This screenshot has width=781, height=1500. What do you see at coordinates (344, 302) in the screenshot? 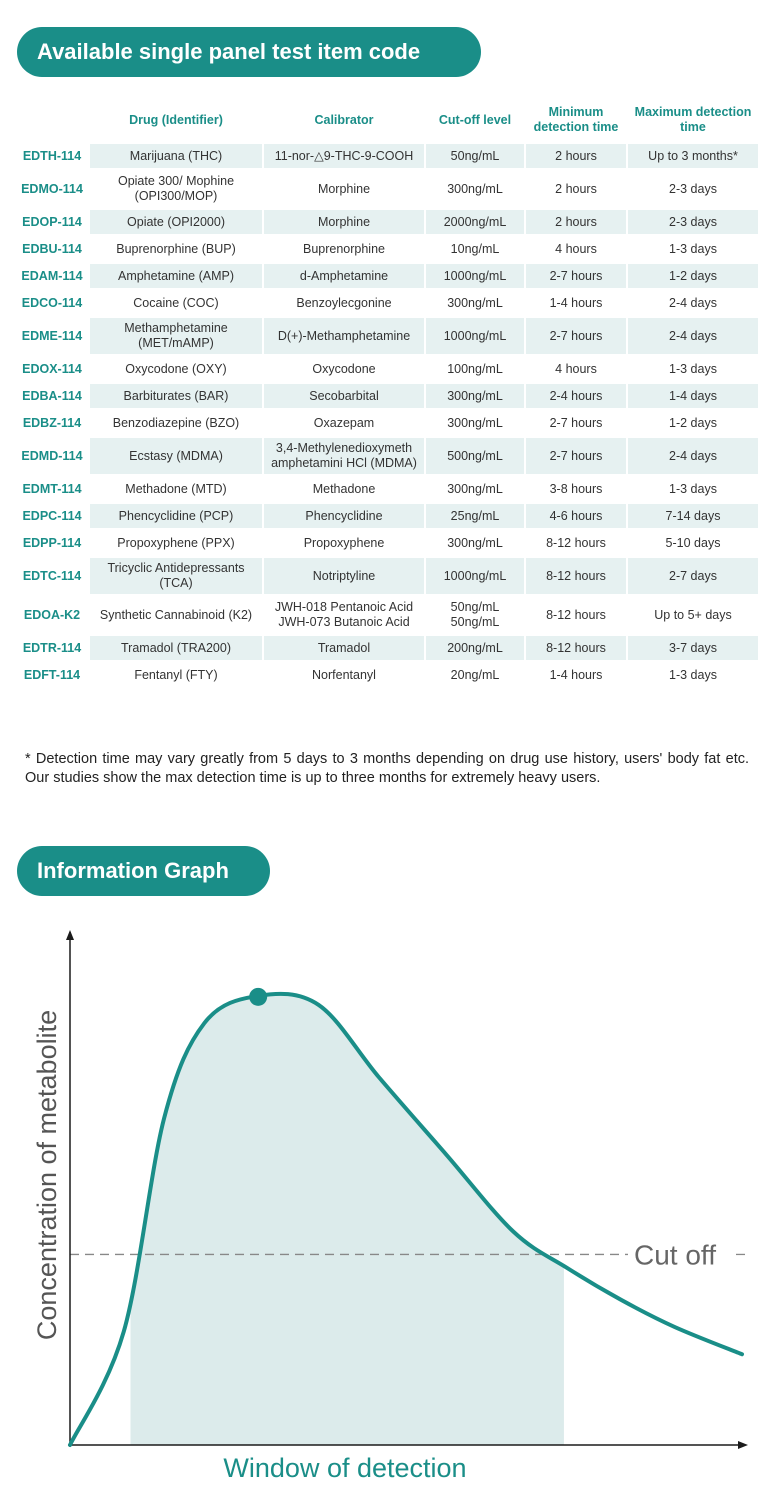
I see `cell-calibrator: Benzoylecgonine` at bounding box center [344, 302].